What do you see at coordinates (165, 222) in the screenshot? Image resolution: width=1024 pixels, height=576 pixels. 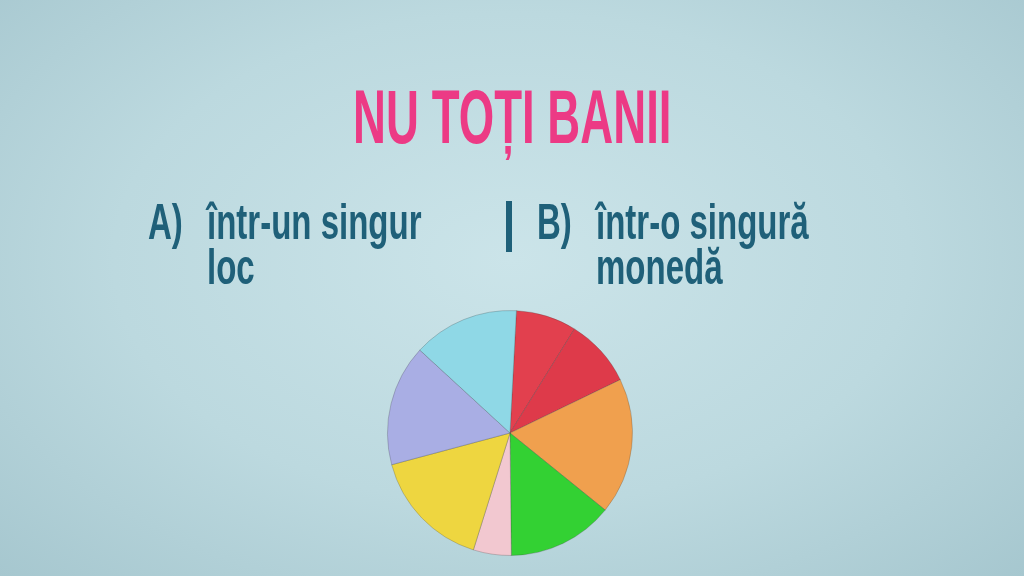 I see `text: A)` at bounding box center [165, 222].